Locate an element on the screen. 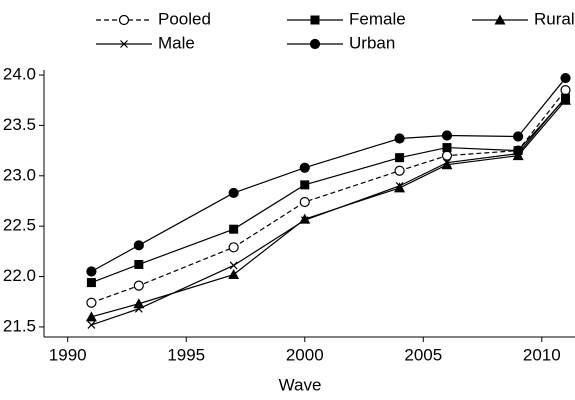  y-tick-label: 22.0 is located at coordinates (19, 275).